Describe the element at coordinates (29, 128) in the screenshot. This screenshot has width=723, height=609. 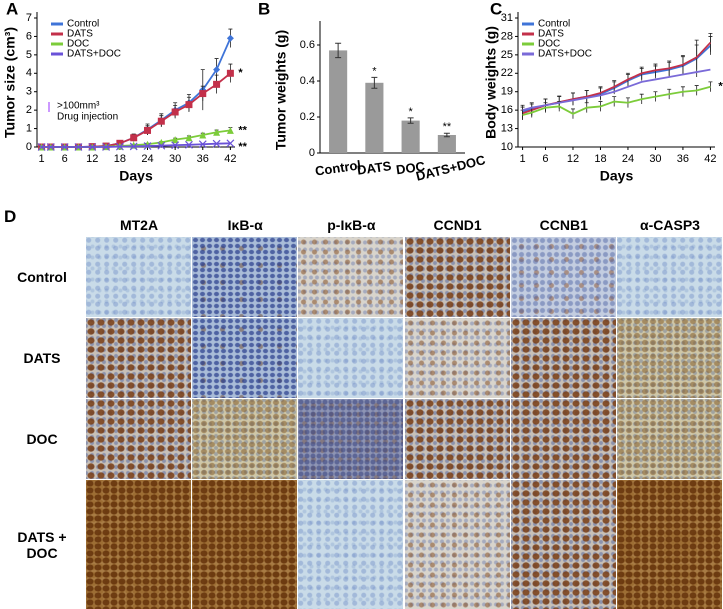
I see `y-tick-label: 1` at that location.